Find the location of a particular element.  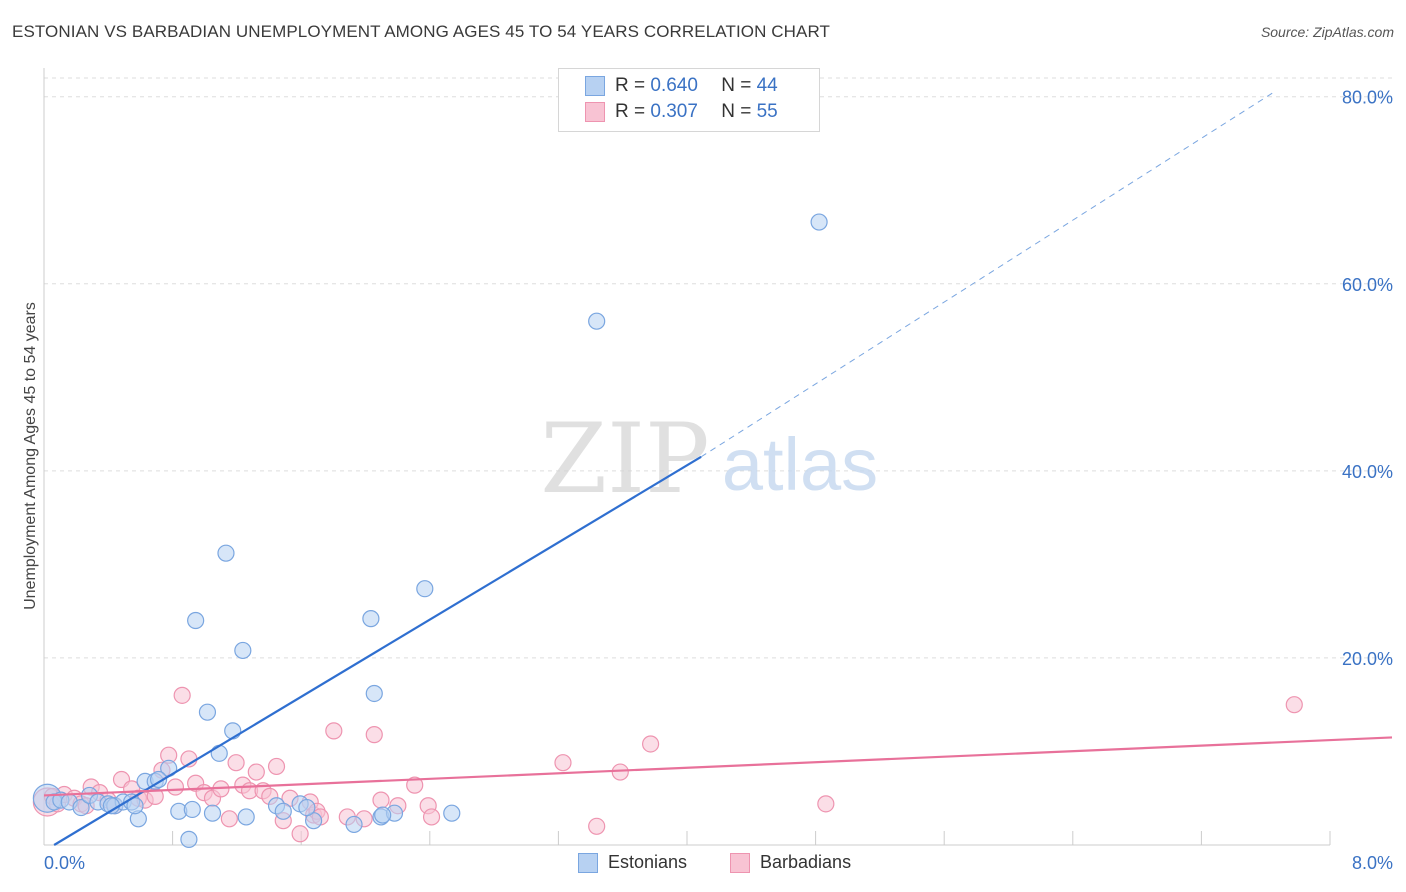

source-credit: Source: ZipAtlas.com is located at coordinates (1327, 32).